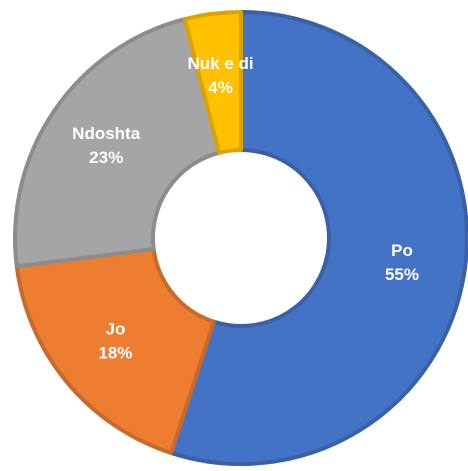 The height and width of the screenshot is (471, 468). Describe the element at coordinates (115, 328) in the screenshot. I see `segment-label: Jo` at that location.